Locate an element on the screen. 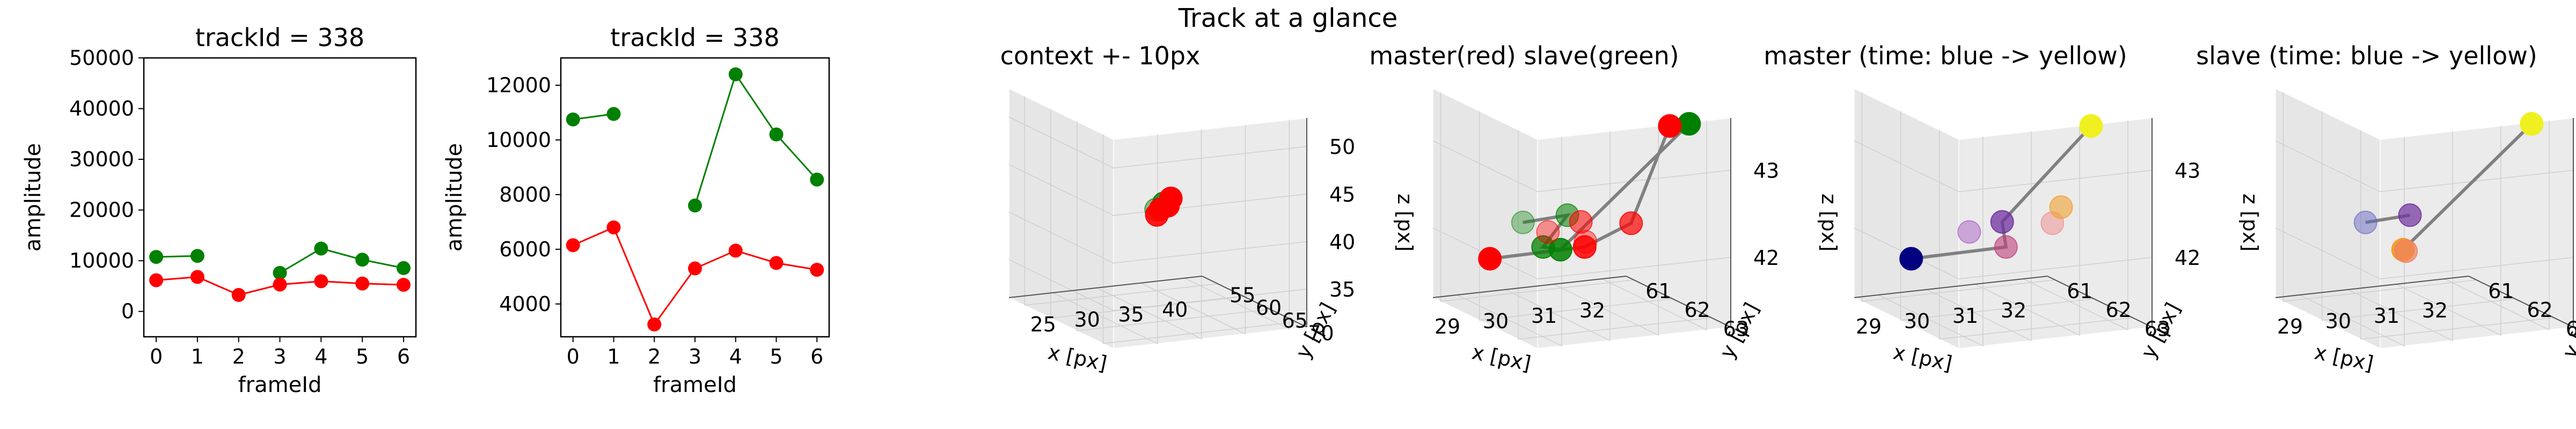  track-line is located at coordinates (2467, 186).